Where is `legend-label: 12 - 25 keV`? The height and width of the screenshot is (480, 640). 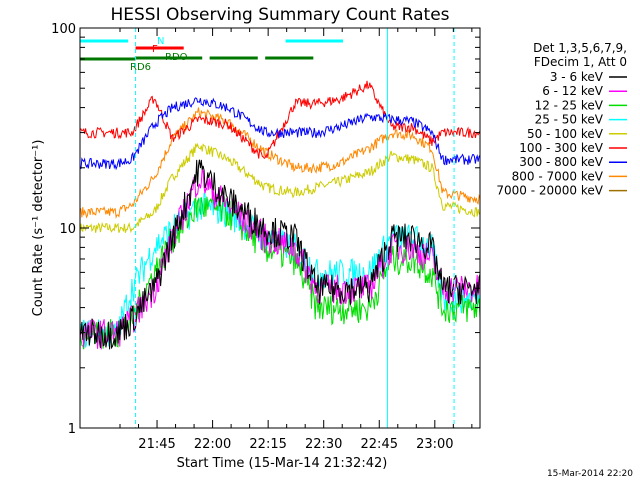
legend-label: 12 - 25 keV is located at coordinates (569, 105).